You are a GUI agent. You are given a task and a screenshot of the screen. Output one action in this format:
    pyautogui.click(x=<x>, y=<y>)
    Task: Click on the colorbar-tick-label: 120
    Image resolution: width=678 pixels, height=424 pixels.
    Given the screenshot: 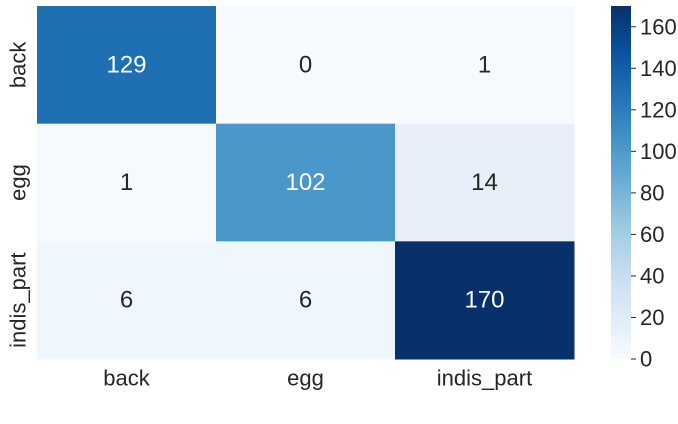 What is the action you would take?
    pyautogui.click(x=658, y=109)
    